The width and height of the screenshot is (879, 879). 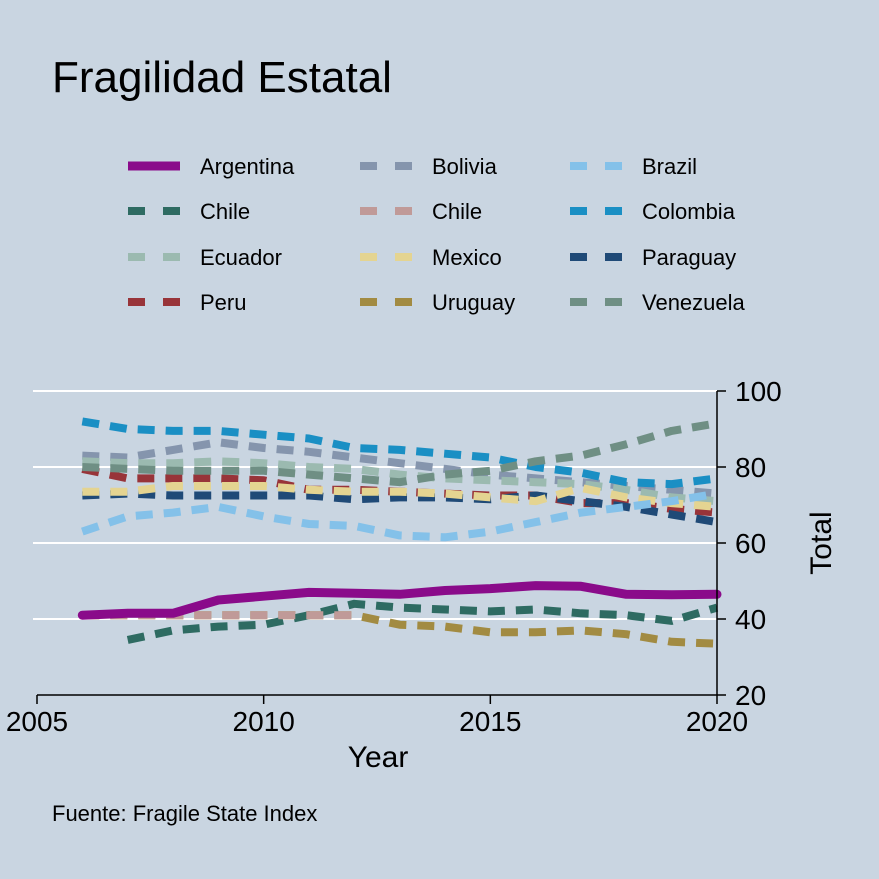 I want to click on series-line-brazil, so click(x=399, y=515).